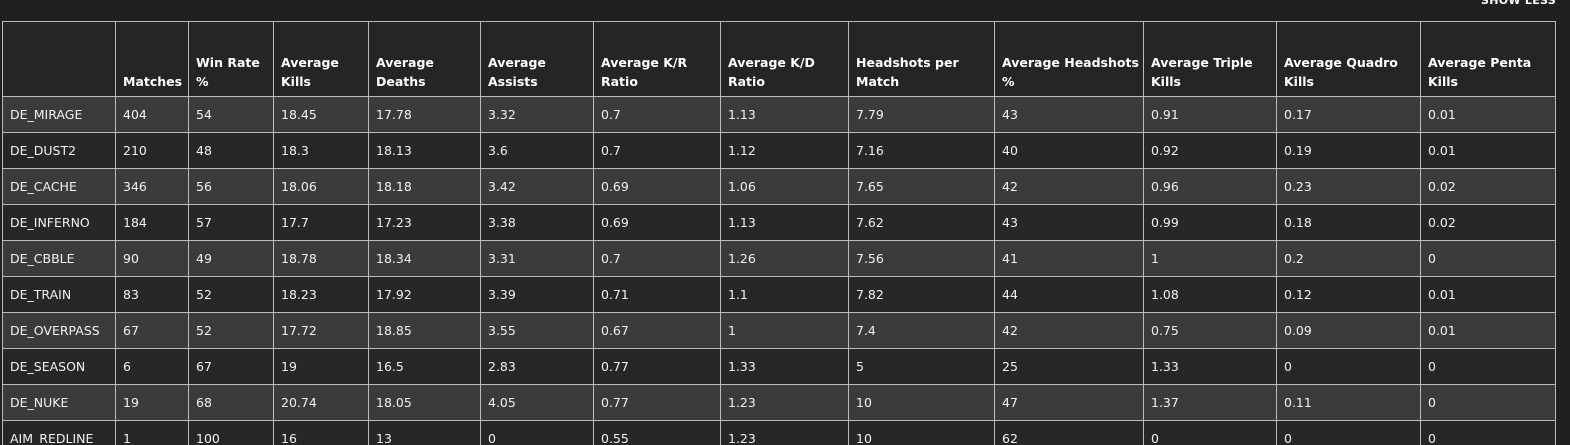  I want to click on stat-cell: 3.42, so click(537, 186).